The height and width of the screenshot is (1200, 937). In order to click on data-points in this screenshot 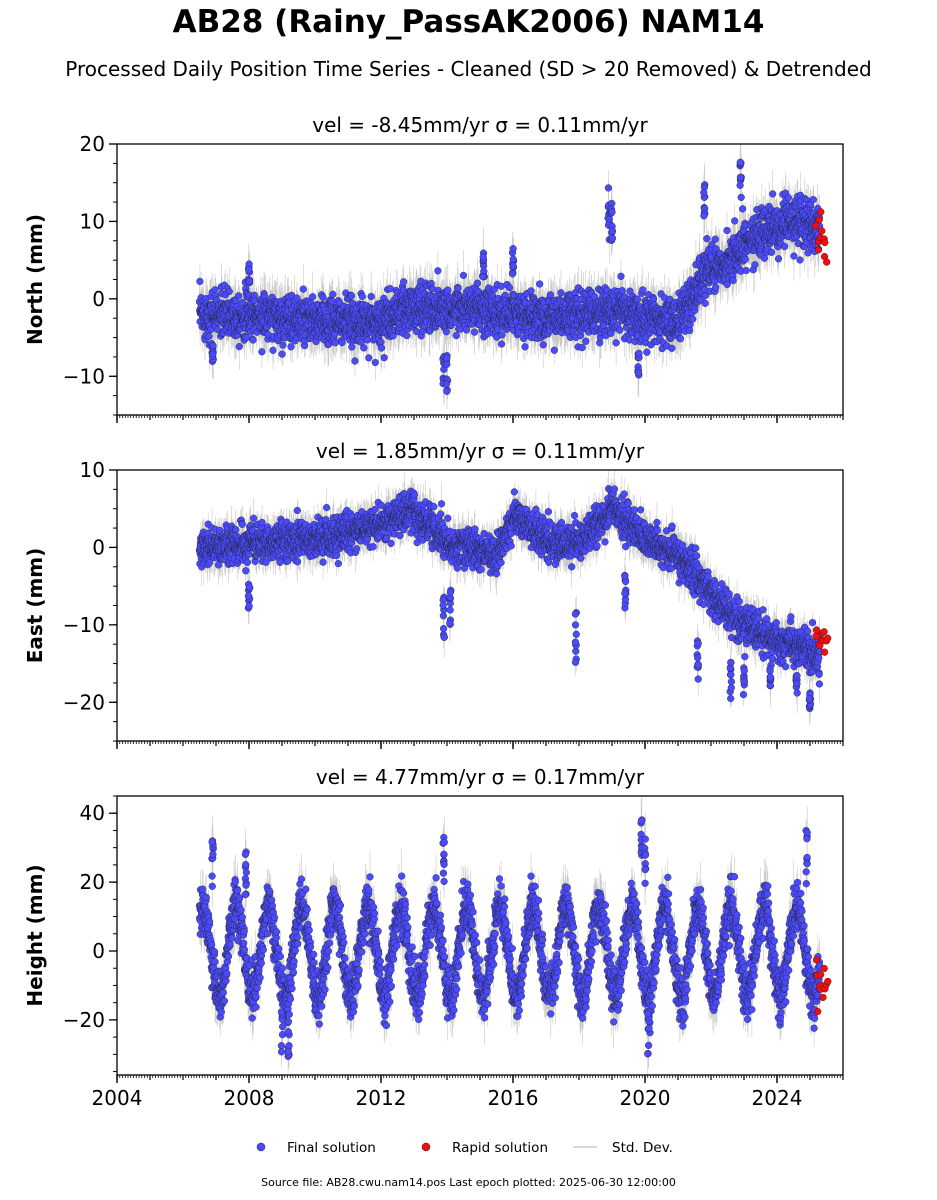, I will do `click(513, 598)`.